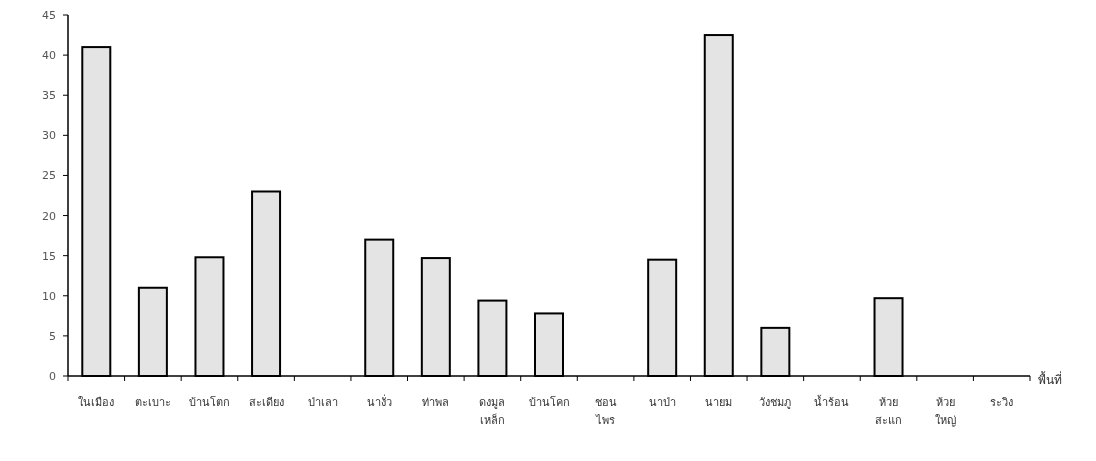  I want to click on x-tick-label: บ้านโตก, so click(209, 402).